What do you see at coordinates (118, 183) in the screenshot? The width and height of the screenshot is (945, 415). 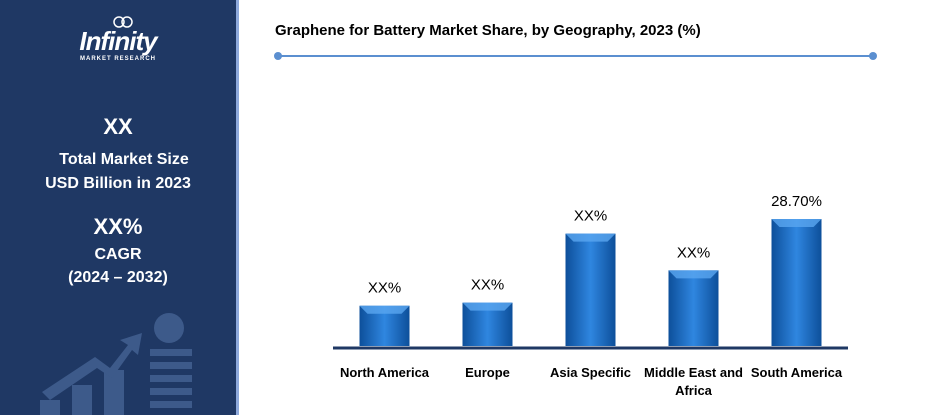 I see `market-size-label: USD Billion in 2023` at bounding box center [118, 183].